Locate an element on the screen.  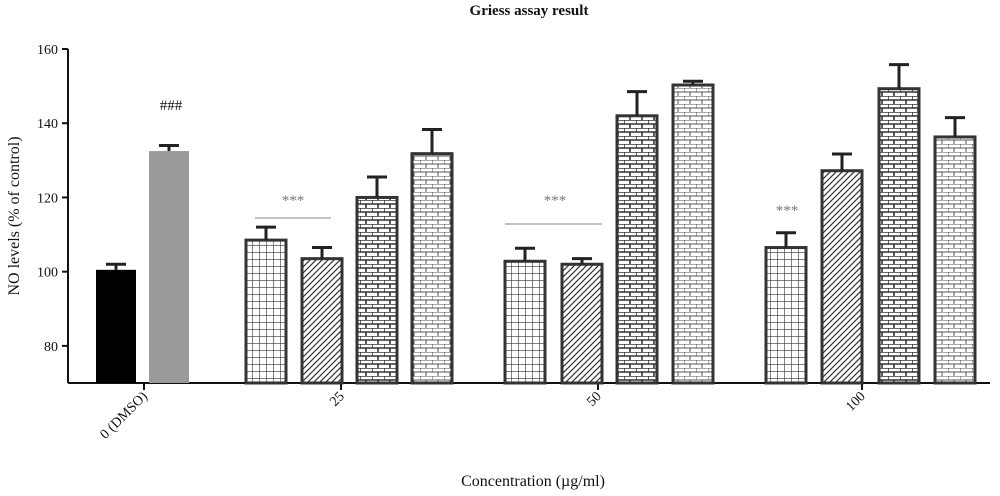
y-tick-label: 120 is located at coordinates (47, 198).